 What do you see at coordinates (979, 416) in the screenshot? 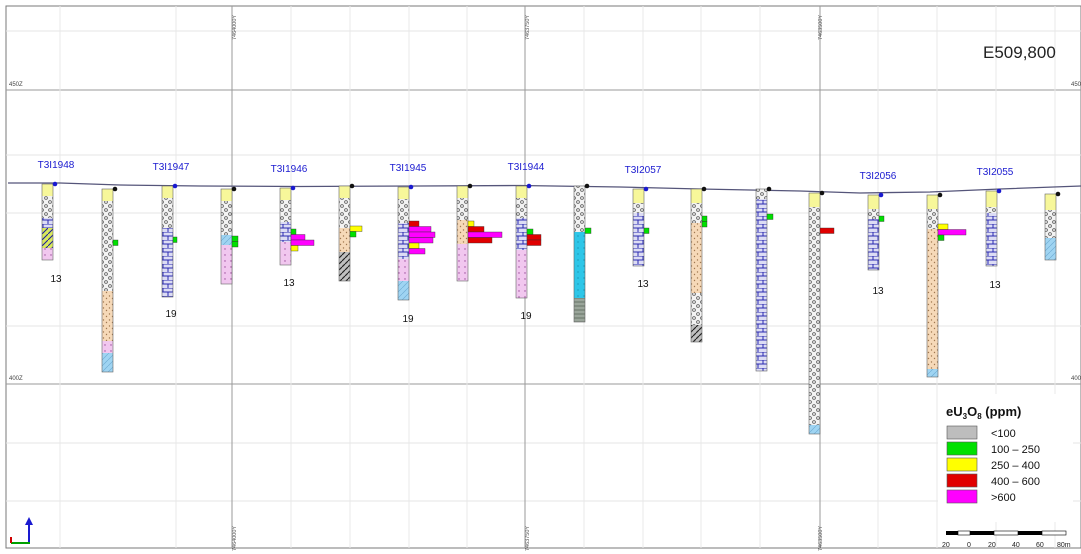
I see `legend-title-sub2: 8` at bounding box center [979, 416].